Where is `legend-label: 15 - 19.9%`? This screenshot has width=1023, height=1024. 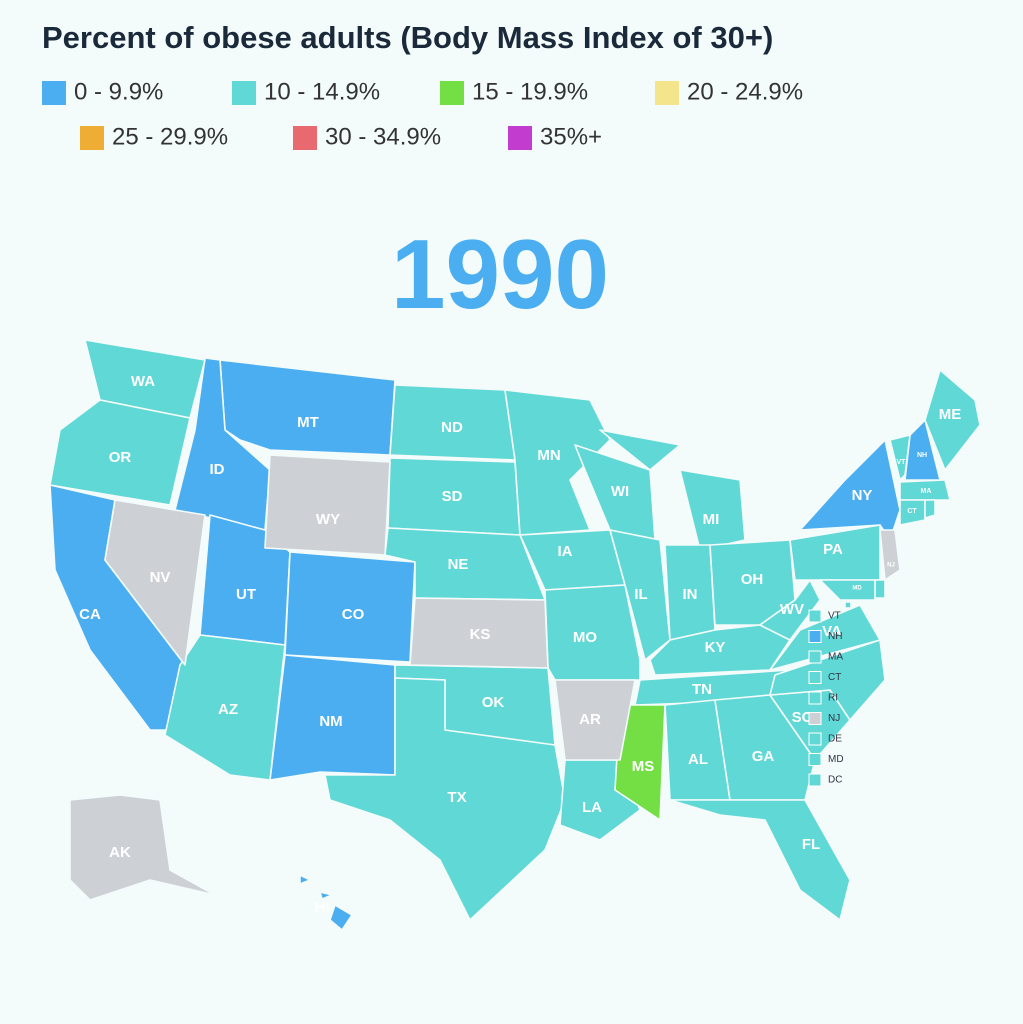 legend-label: 15 - 19.9% is located at coordinates (530, 91).